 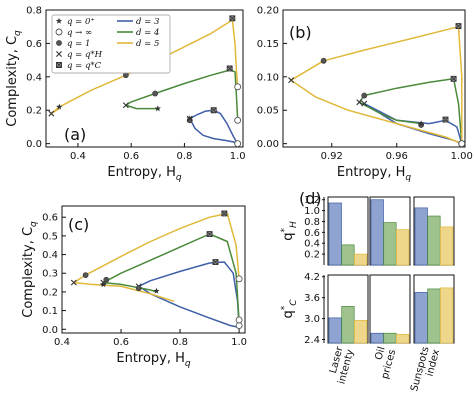 I want to click on legend-label: q = 1, so click(x=78, y=44).